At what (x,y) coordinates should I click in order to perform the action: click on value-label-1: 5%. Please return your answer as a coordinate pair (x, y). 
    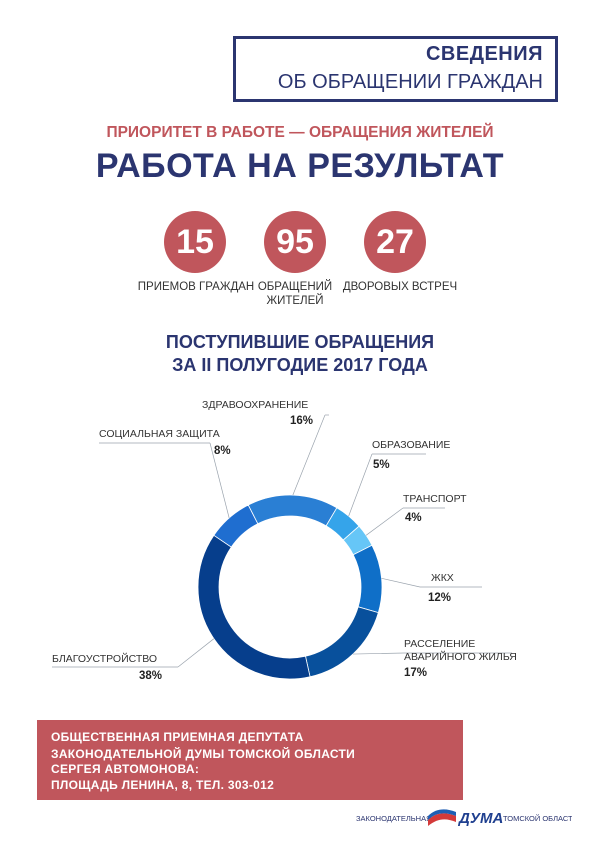
    Looking at the image, I should click on (381, 465).